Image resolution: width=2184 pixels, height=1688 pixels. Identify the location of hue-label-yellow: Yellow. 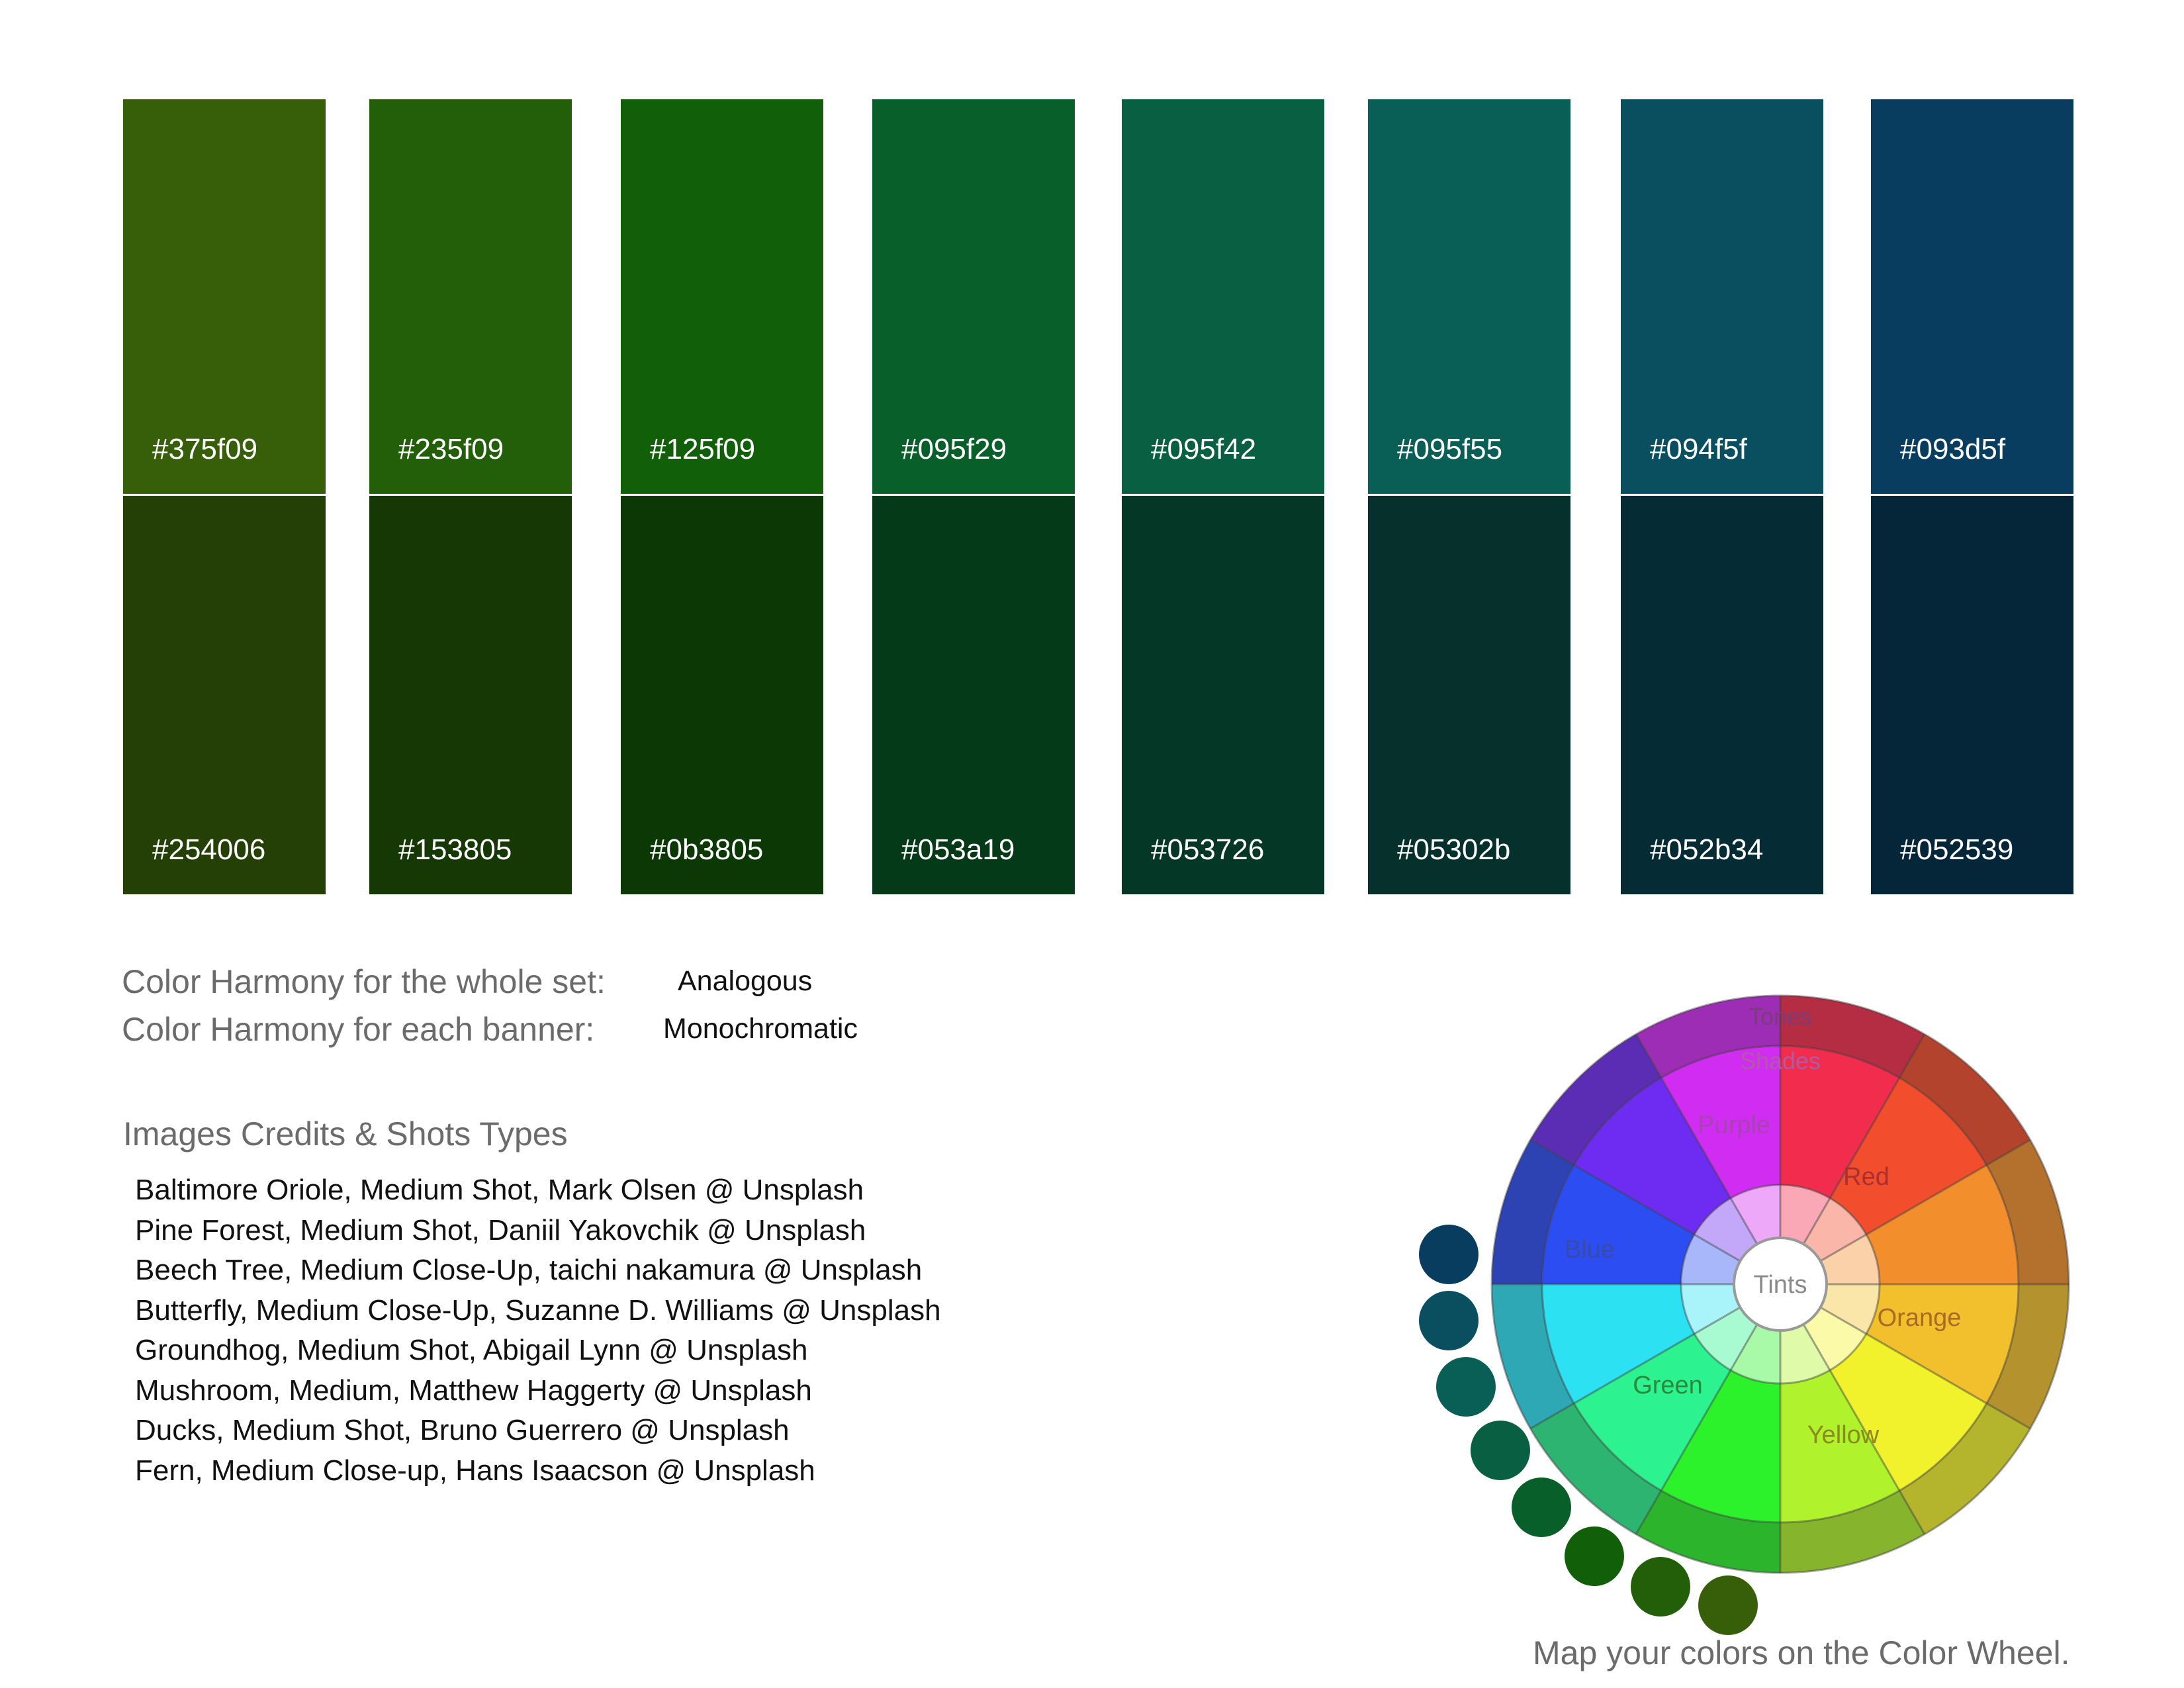
(1843, 1435).